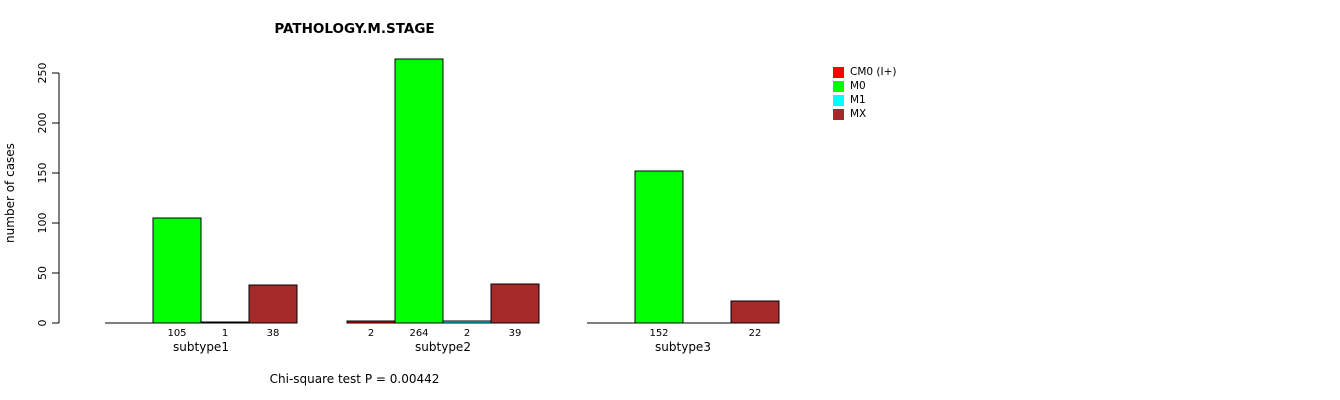  What do you see at coordinates (515, 303) in the screenshot?
I see `bar-subtype2-MX` at bounding box center [515, 303].